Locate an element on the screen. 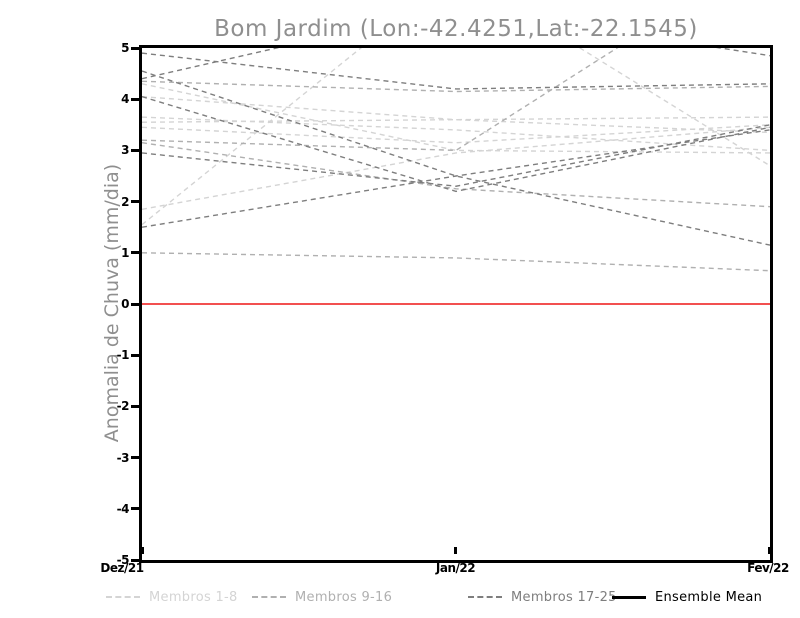  y-tick-label: -2 is located at coordinates (123, 406).